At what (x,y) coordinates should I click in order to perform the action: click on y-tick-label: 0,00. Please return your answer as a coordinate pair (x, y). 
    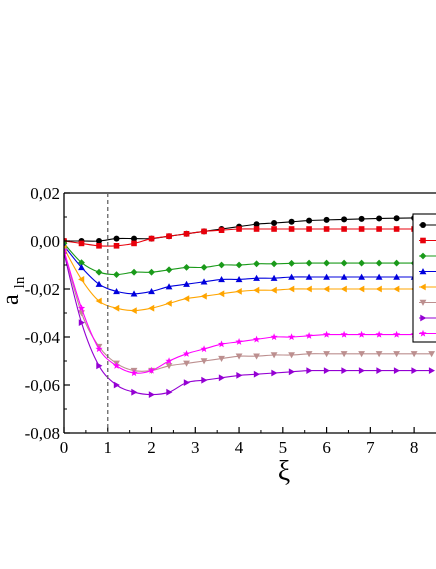
    Looking at the image, I should click on (45, 241).